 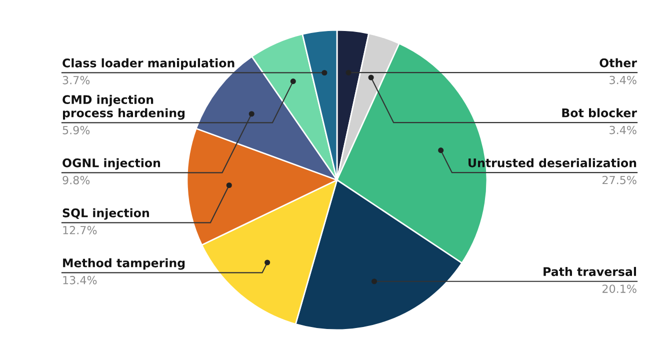 I want to click on slice-label: CMD injection process hardening, so click(x=123, y=107).